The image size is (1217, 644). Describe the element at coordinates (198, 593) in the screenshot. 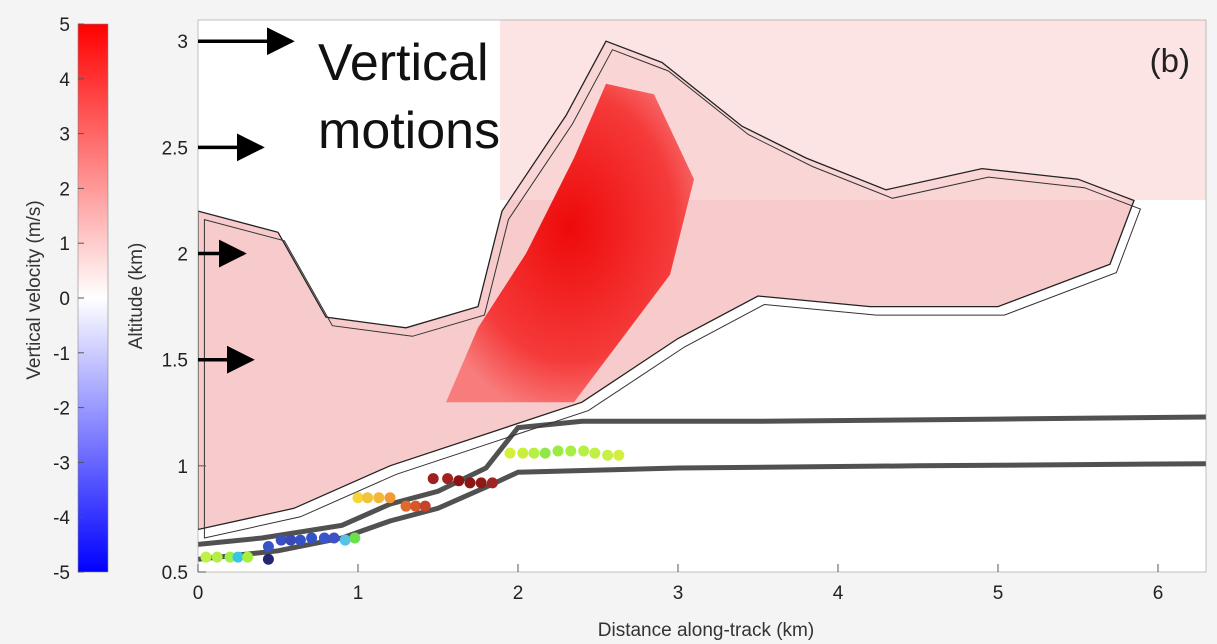

I see `x-tick-label: 0` at that location.